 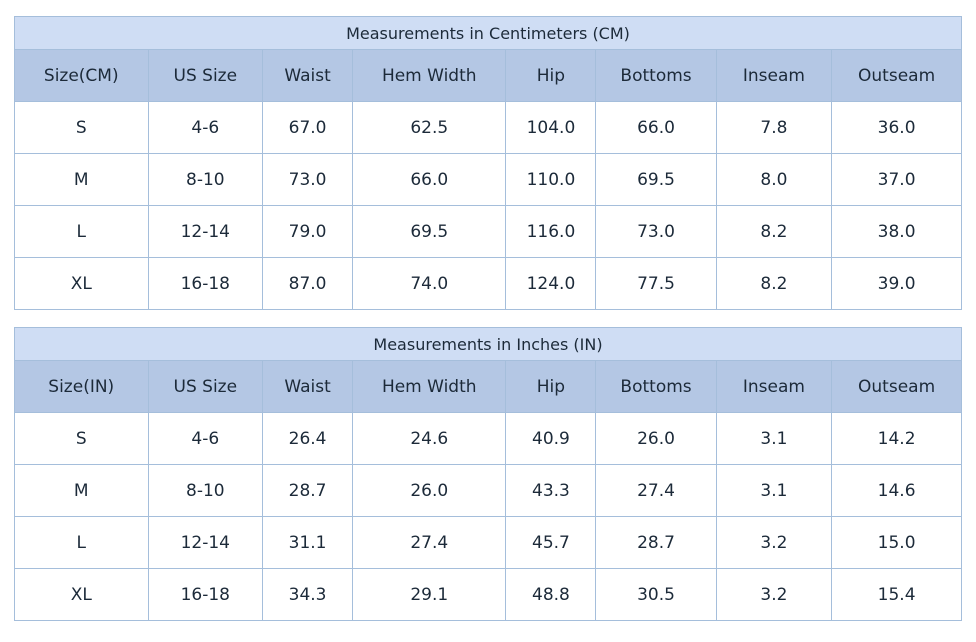 What do you see at coordinates (429, 594) in the screenshot?
I see `data-cell: 29.1` at bounding box center [429, 594].